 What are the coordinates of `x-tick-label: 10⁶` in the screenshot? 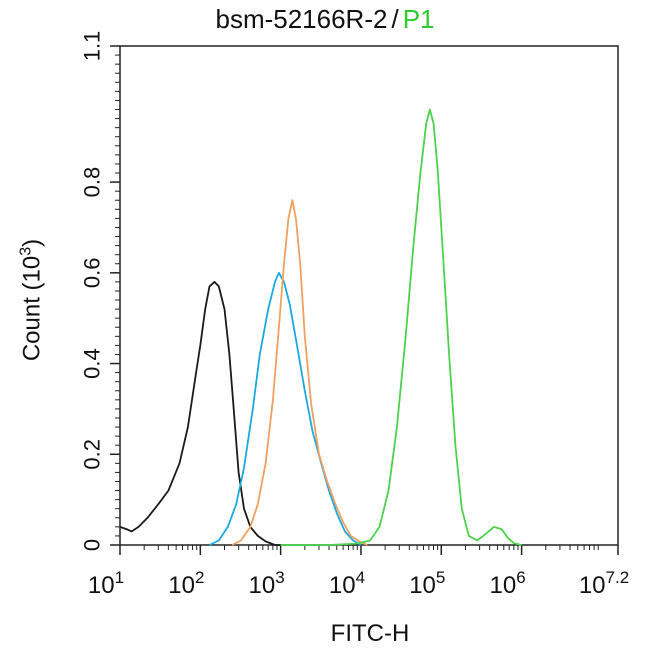 It's located at (508, 583).